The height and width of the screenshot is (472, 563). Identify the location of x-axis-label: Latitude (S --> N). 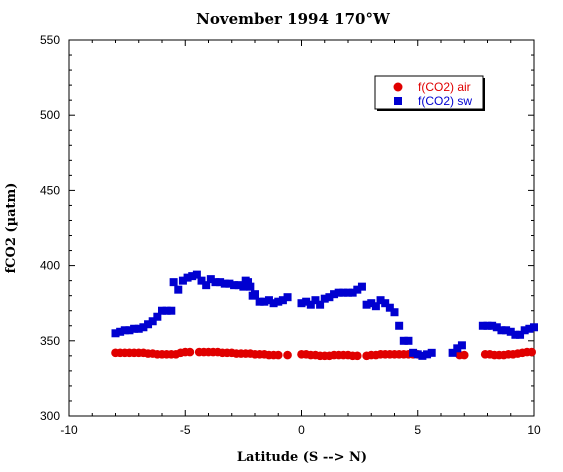
(302, 457).